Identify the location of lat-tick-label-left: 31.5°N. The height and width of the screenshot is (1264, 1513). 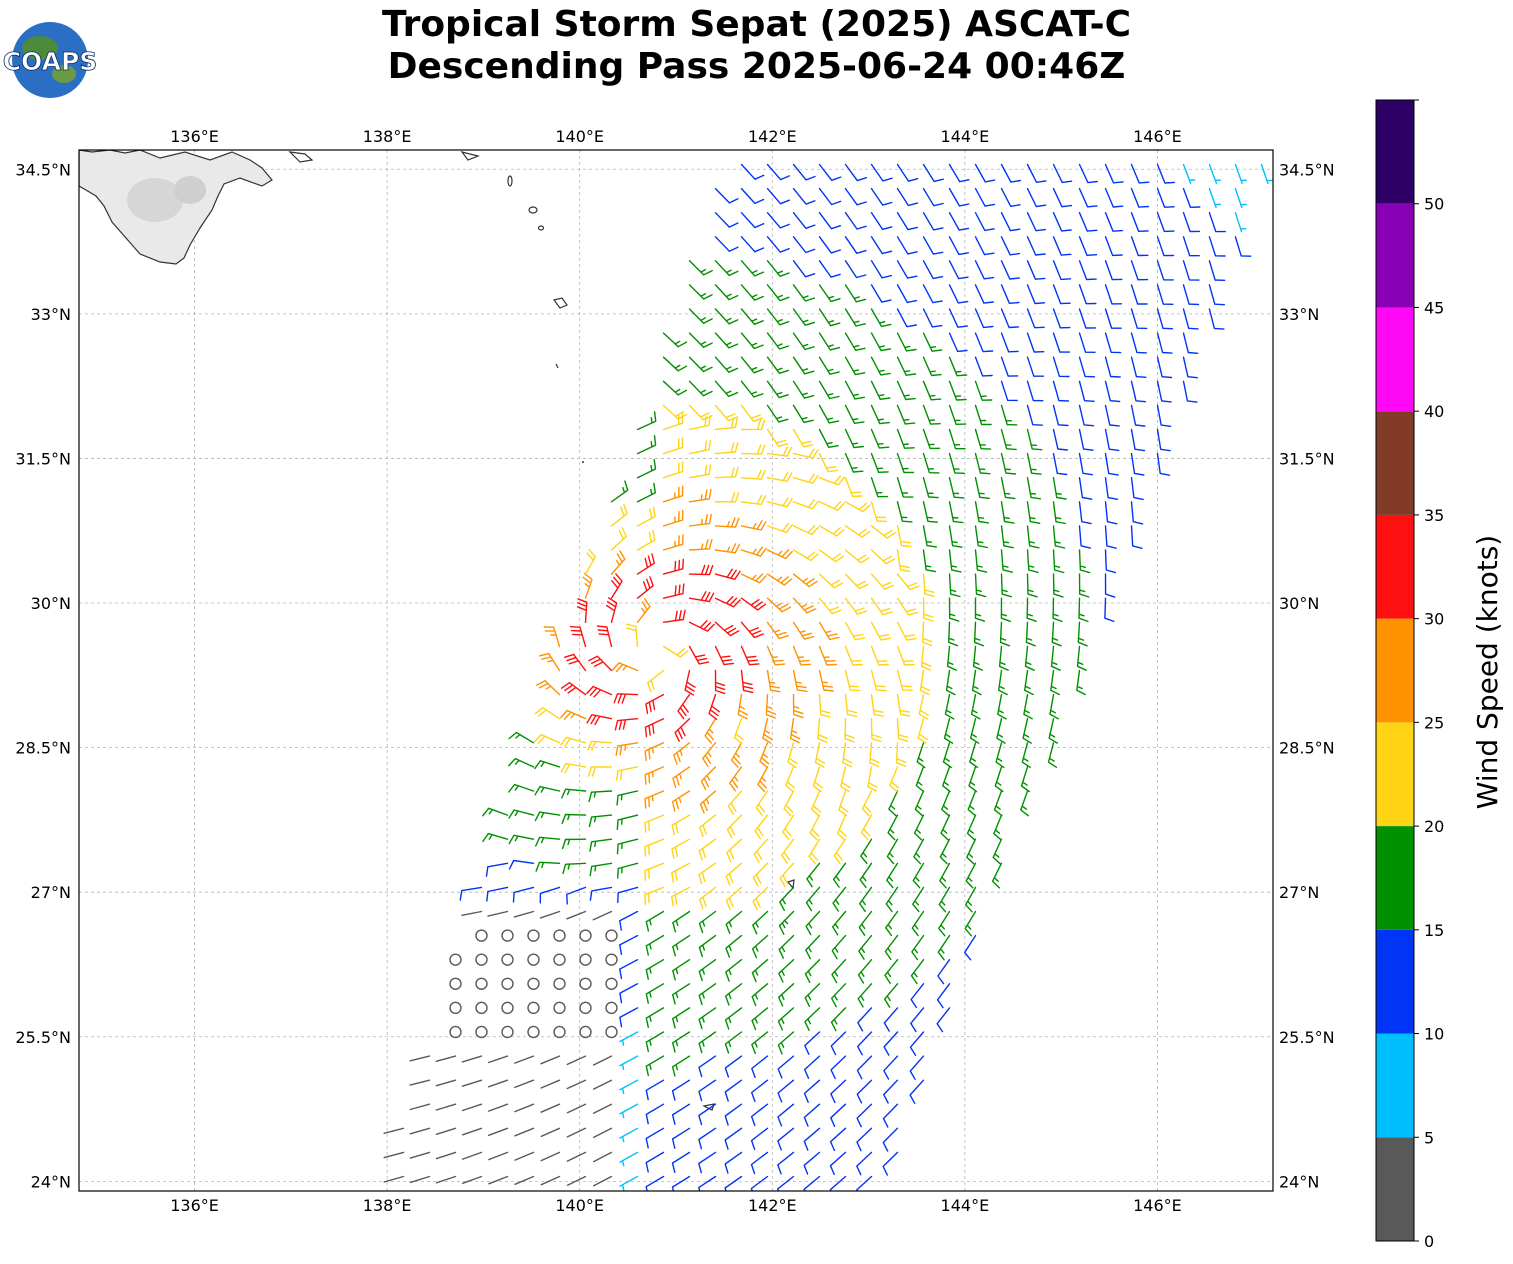
(43, 458).